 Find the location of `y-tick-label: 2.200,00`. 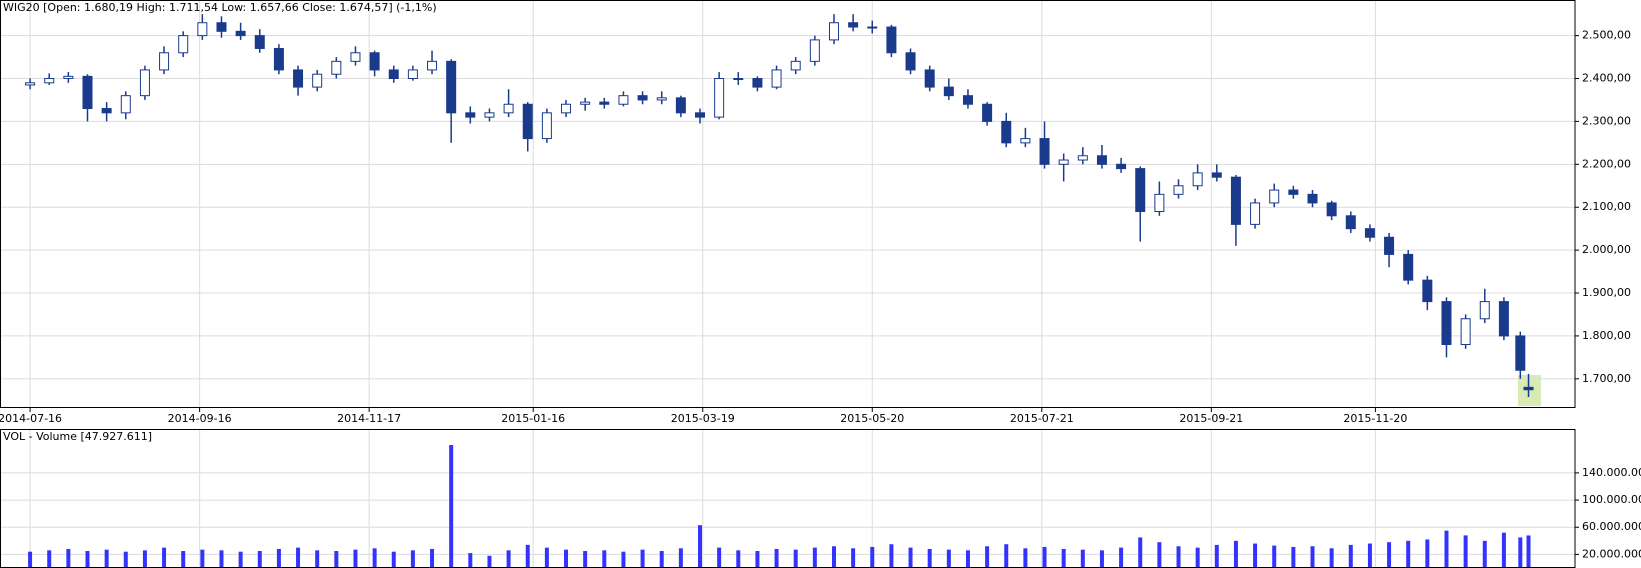

y-tick-label: 2.200,00 is located at coordinates (1606, 163).